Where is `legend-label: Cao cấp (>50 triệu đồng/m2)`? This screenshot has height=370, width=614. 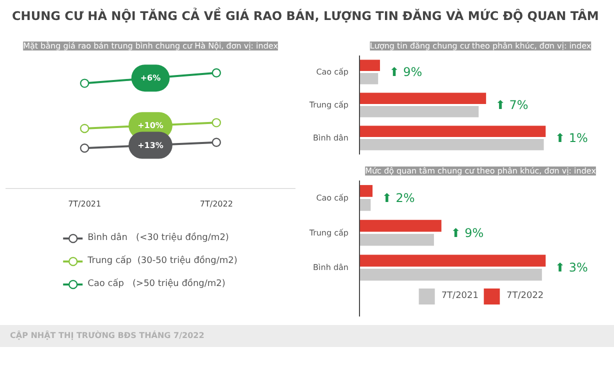
legend-label: Cao cấp (>50 triệu đồng/m2) is located at coordinates (157, 284).